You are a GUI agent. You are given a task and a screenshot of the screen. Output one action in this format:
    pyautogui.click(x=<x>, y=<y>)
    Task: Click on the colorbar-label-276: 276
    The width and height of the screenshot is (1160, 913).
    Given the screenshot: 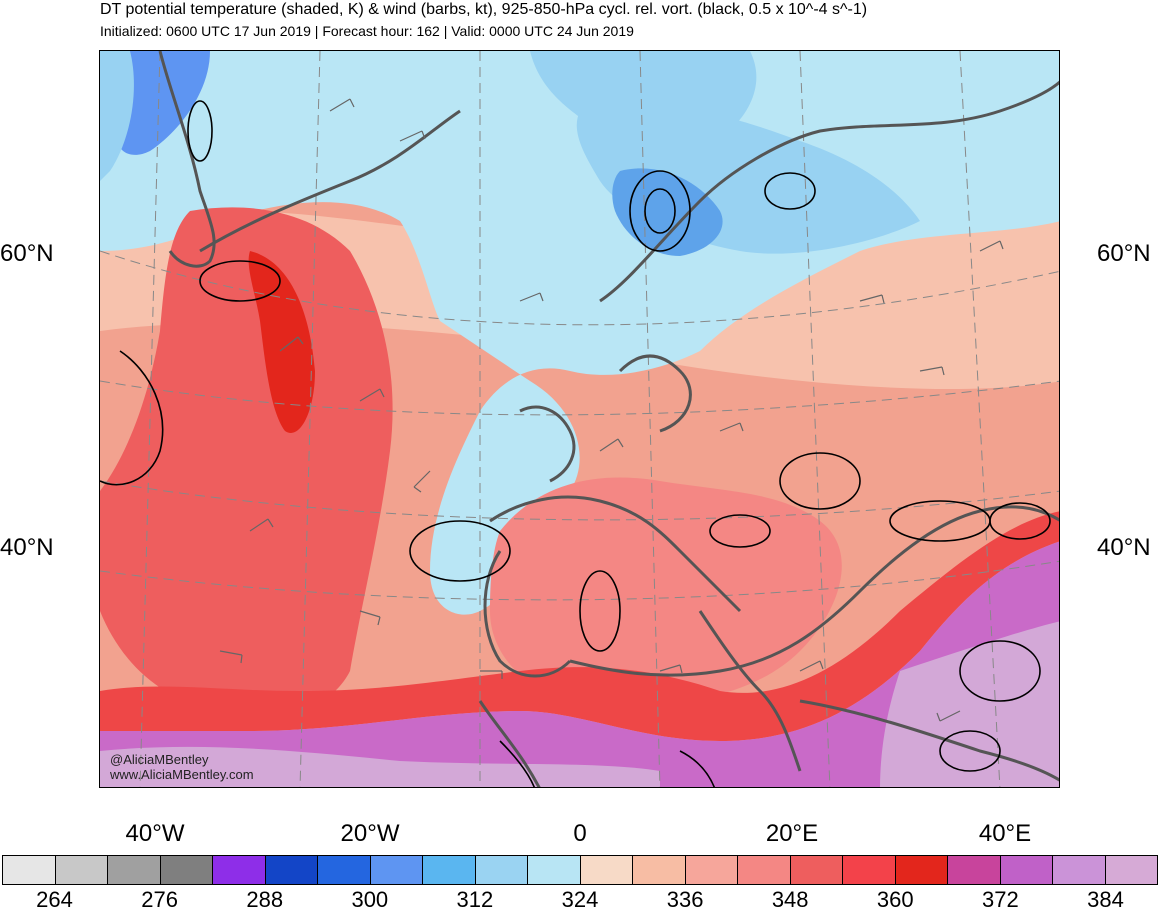 What is the action you would take?
    pyautogui.click(x=159, y=899)
    